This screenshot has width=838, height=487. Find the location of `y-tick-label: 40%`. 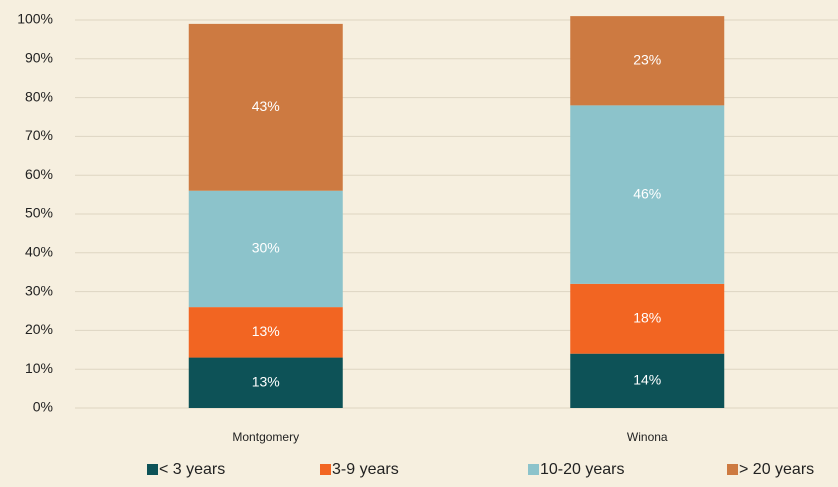

y-tick-label: 40% is located at coordinates (39, 252).